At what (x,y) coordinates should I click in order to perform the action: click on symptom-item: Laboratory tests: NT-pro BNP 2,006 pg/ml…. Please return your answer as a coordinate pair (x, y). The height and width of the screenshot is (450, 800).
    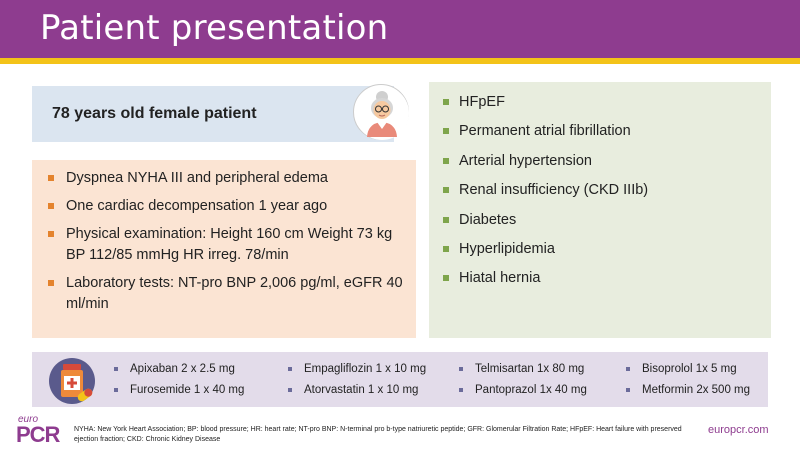
    Looking at the image, I should click on (227, 294).